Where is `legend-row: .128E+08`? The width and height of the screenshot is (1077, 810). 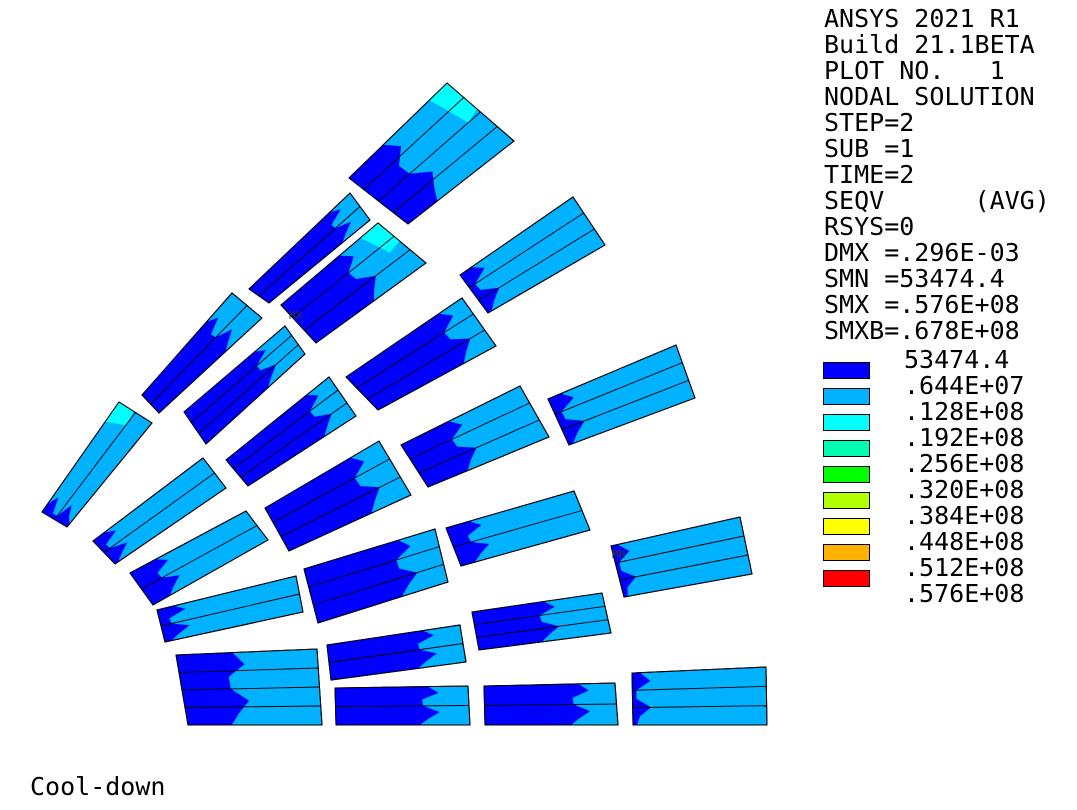
legend-row: .128E+08 is located at coordinates (947, 407).